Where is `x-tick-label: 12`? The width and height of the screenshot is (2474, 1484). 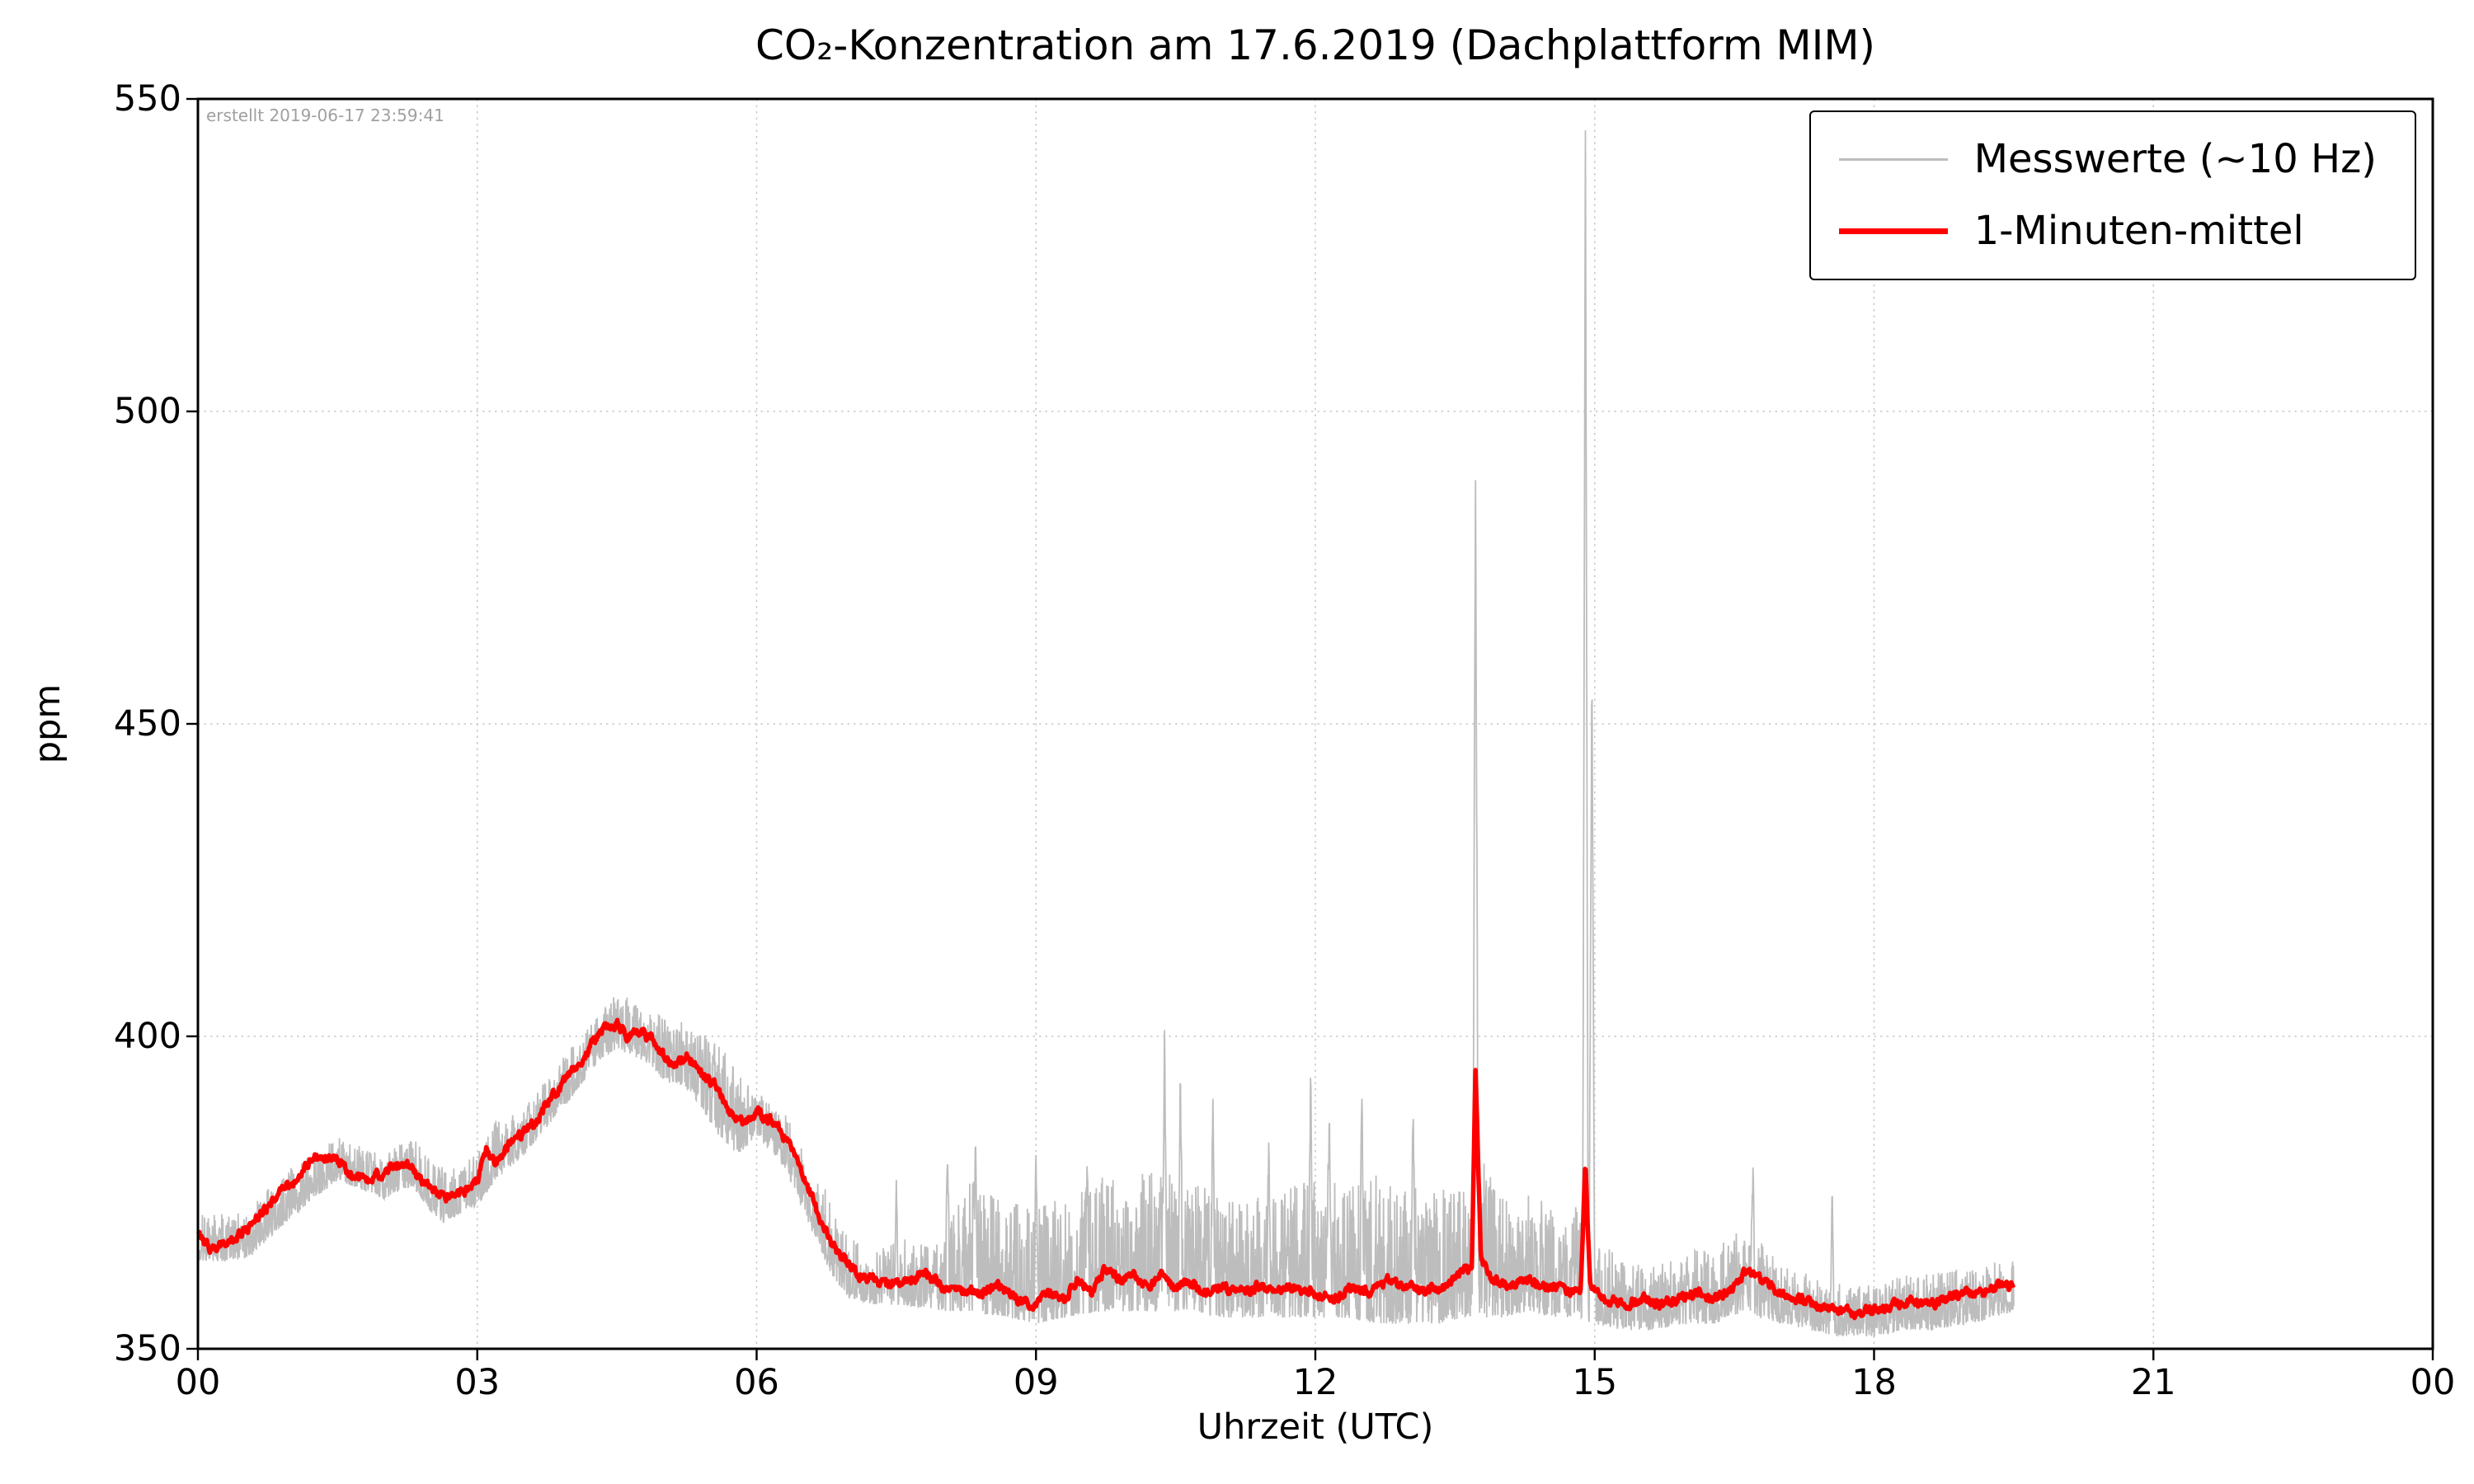 x-tick-label: 12 is located at coordinates (1315, 1382).